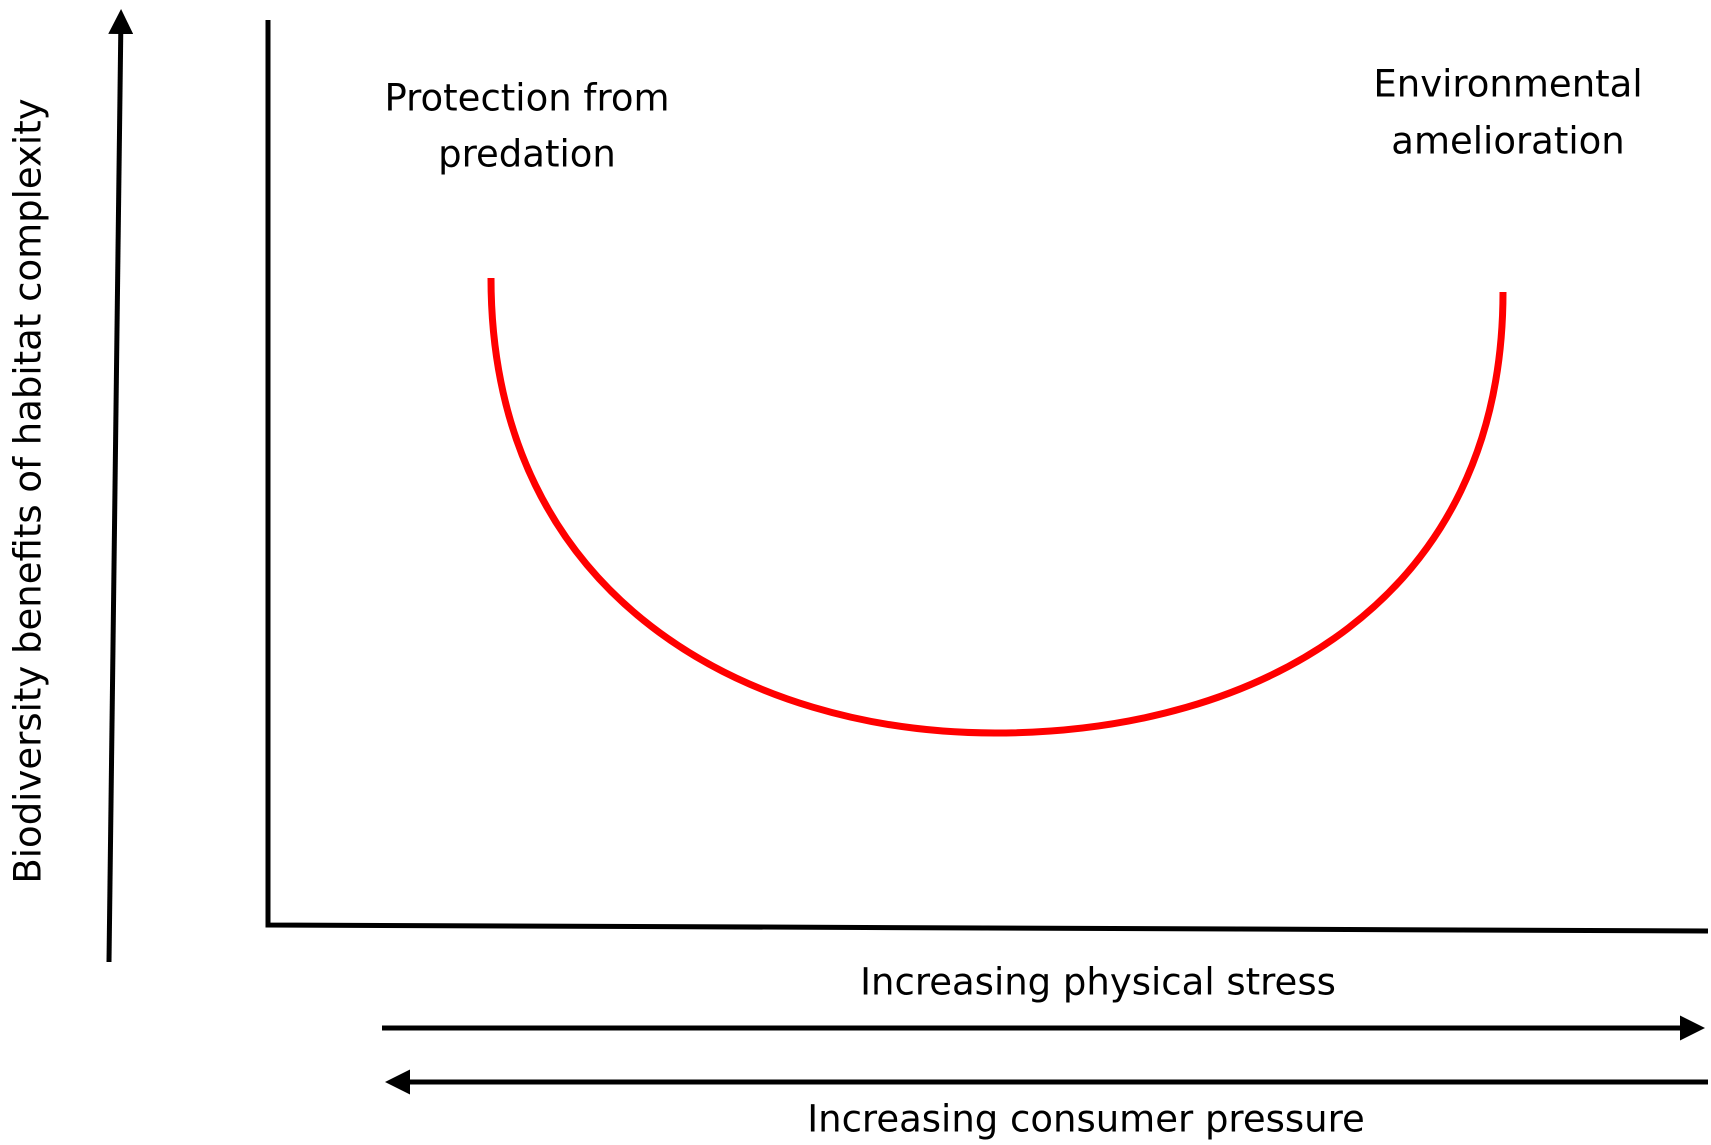 The height and width of the screenshot is (1145, 1711). What do you see at coordinates (1098, 982) in the screenshot?
I see `arrow-label: Increasing physical stress` at bounding box center [1098, 982].